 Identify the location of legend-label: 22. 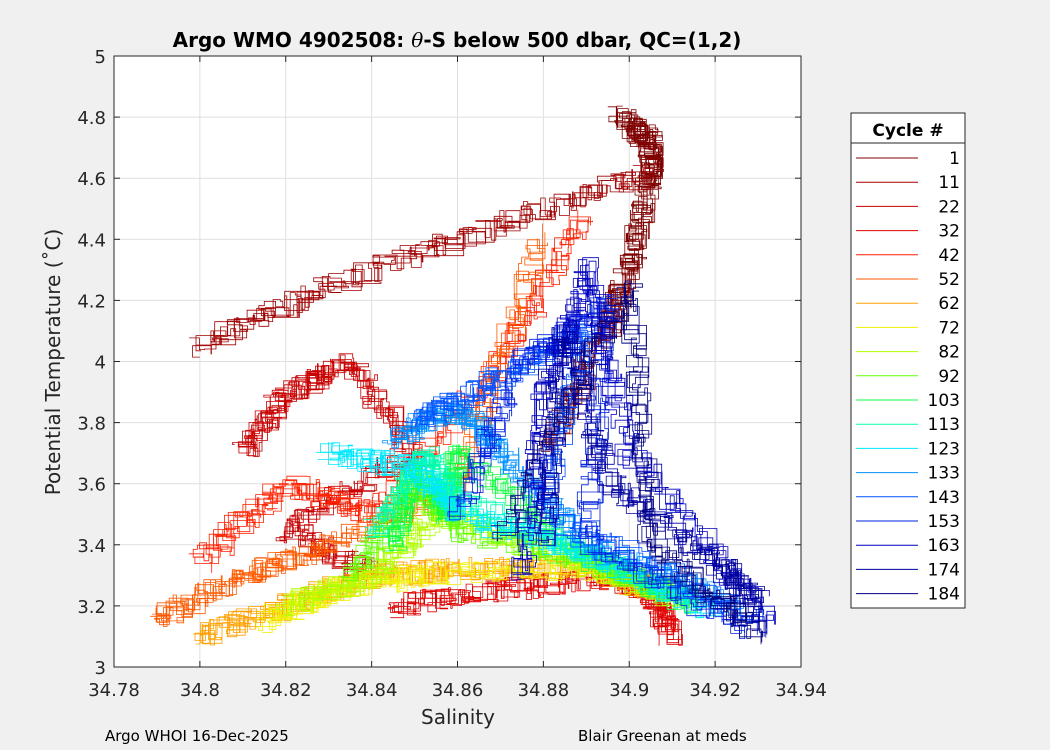
(949, 207).